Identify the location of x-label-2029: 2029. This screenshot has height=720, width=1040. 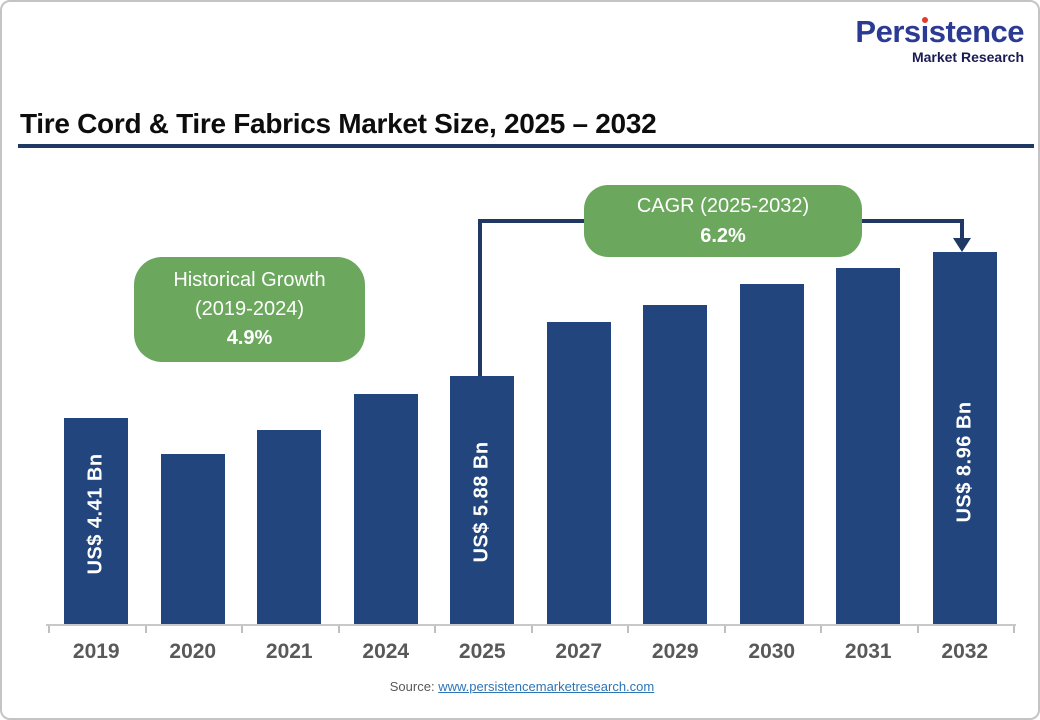
(675, 651).